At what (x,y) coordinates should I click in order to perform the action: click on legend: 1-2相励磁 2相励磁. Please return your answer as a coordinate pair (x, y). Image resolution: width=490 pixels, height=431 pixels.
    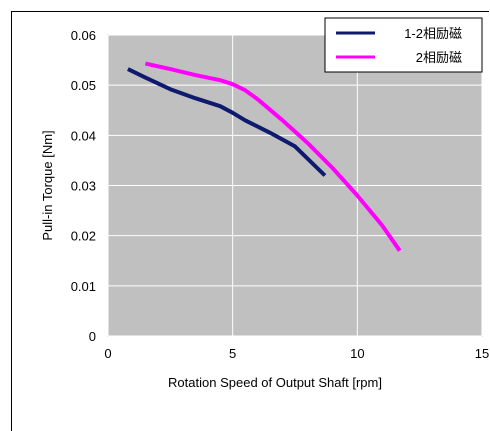
    Looking at the image, I should click on (403, 45).